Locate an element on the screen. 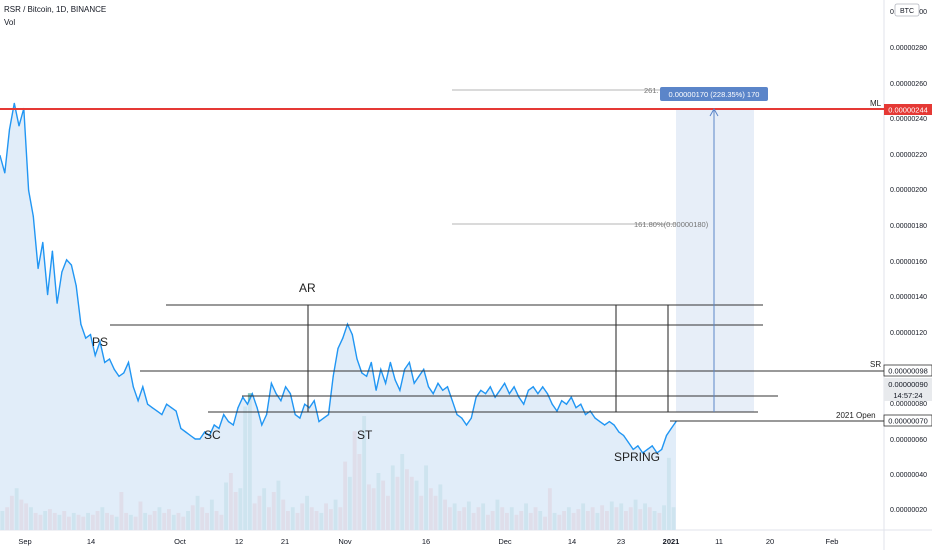 This screenshot has width=932, height=550. price-tick-label: 0.00000120 is located at coordinates (908, 333).